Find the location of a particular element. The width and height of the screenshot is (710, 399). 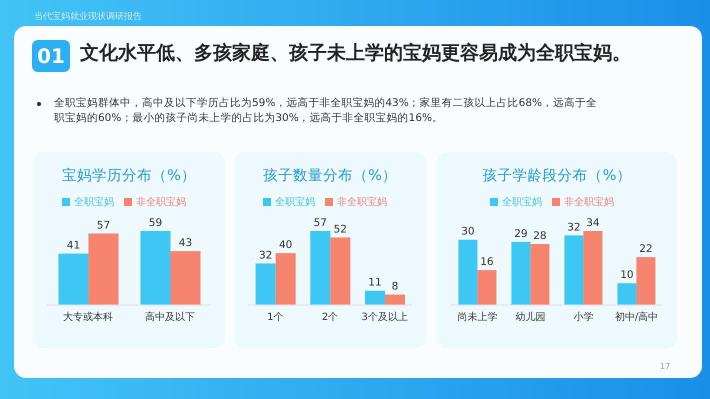

text: 全职宝妈群体中，高中及以下学历占比为59%，远高于非全职宝妈的43%；家里有二孩以上占比68%，远高于全职宝妈的60%；最小的孩子尚未上学的占比为30%，远高于非全职宝妈的16%。 is located at coordinates (326, 111).